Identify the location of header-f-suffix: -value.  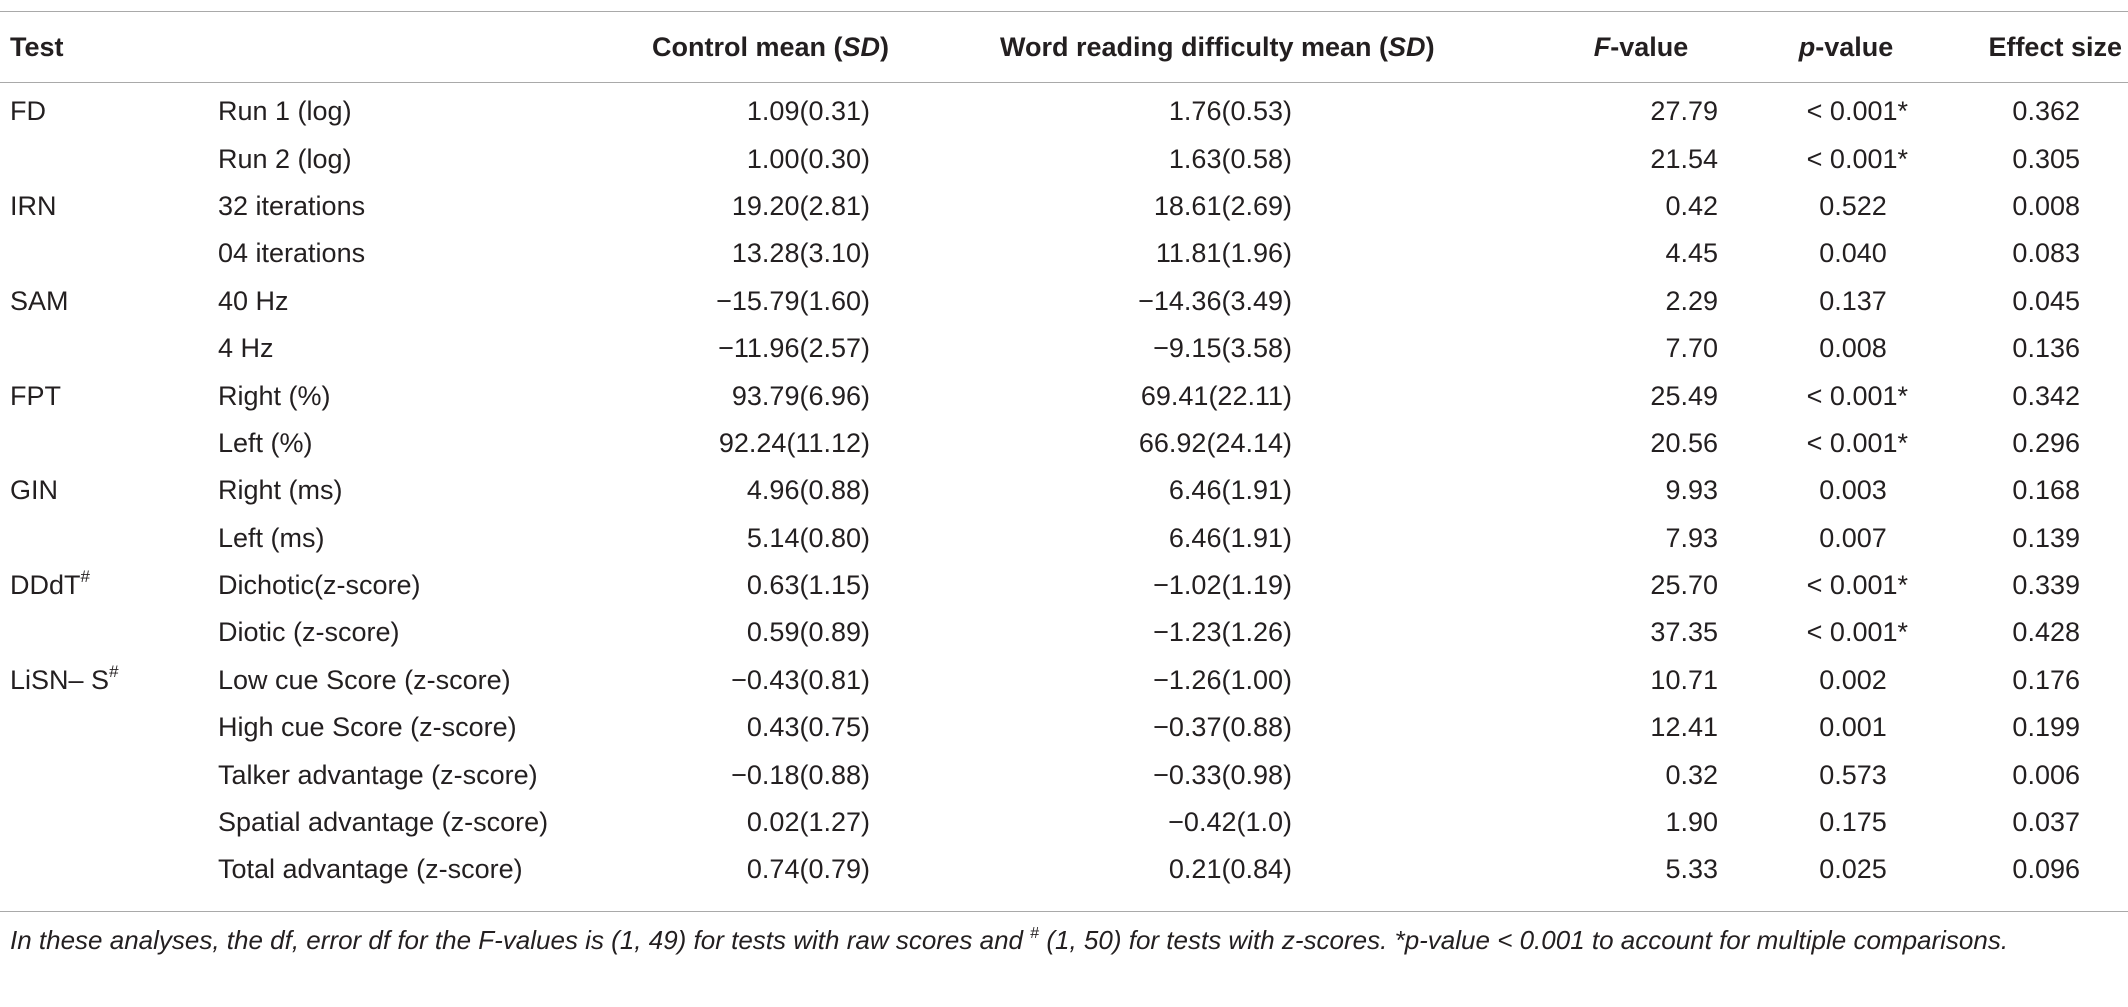
(1649, 46).